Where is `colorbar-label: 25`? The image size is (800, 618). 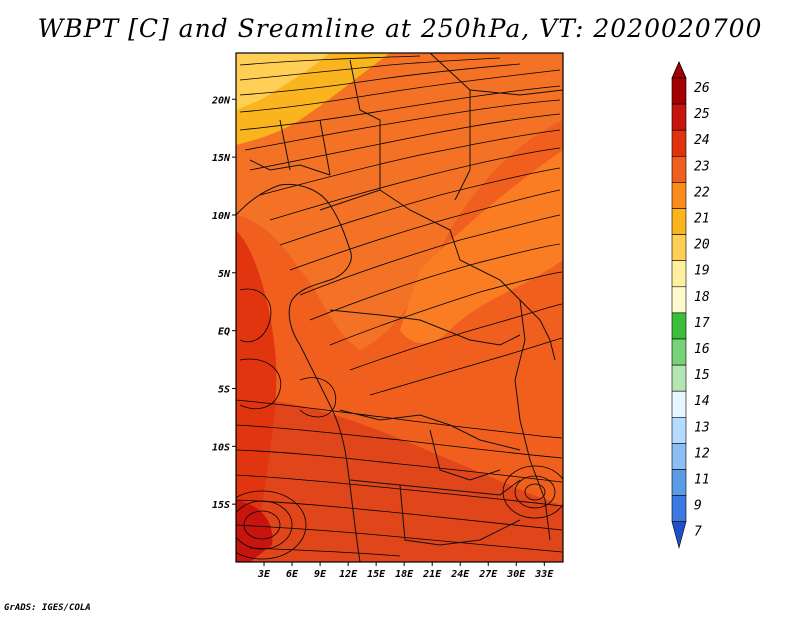
colorbar-label: 25 is located at coordinates (702, 114).